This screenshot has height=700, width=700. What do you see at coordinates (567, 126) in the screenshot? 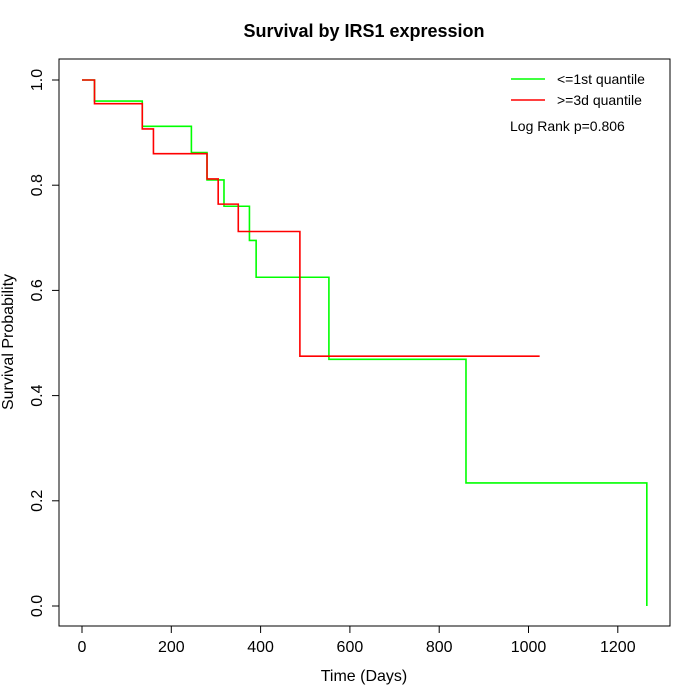
I see `log-rank-annotation: Log Rank p=0.806` at bounding box center [567, 126].